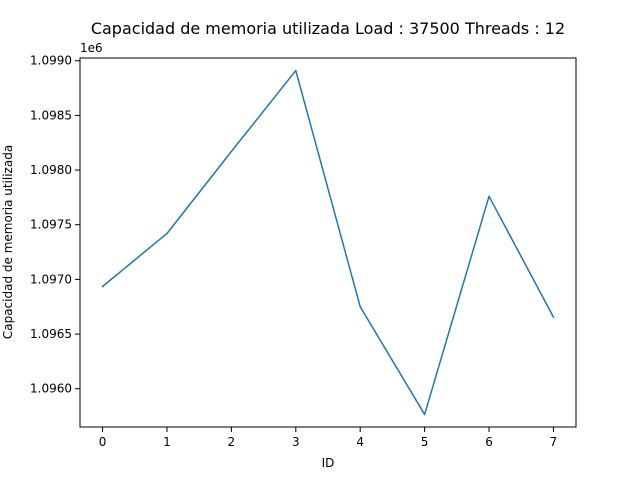  What do you see at coordinates (8, 242) in the screenshot?
I see `y-axis-label: Capacidad de memoria utilizada` at bounding box center [8, 242].